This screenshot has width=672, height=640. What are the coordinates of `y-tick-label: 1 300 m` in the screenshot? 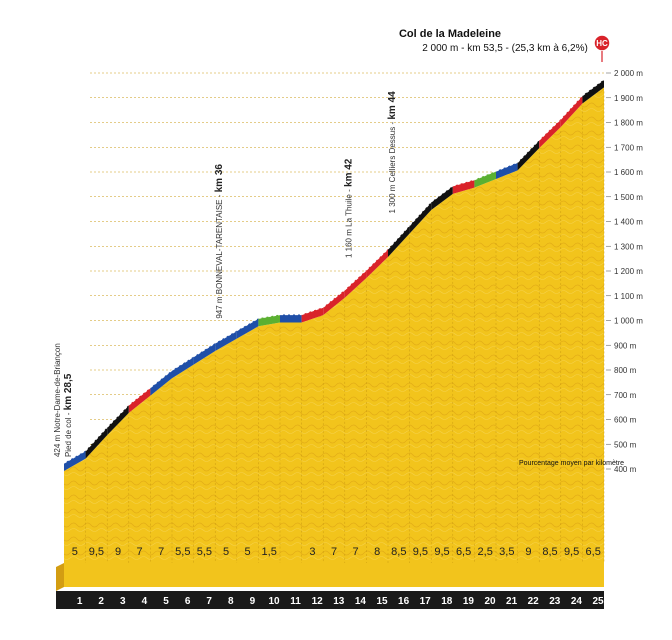 It's located at (628, 246).